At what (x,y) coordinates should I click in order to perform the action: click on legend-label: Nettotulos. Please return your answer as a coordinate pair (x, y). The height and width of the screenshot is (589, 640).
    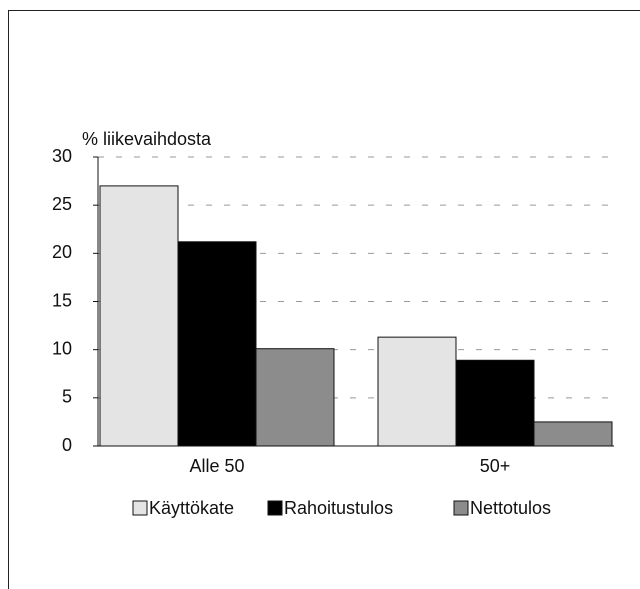
    Looking at the image, I should click on (510, 508).